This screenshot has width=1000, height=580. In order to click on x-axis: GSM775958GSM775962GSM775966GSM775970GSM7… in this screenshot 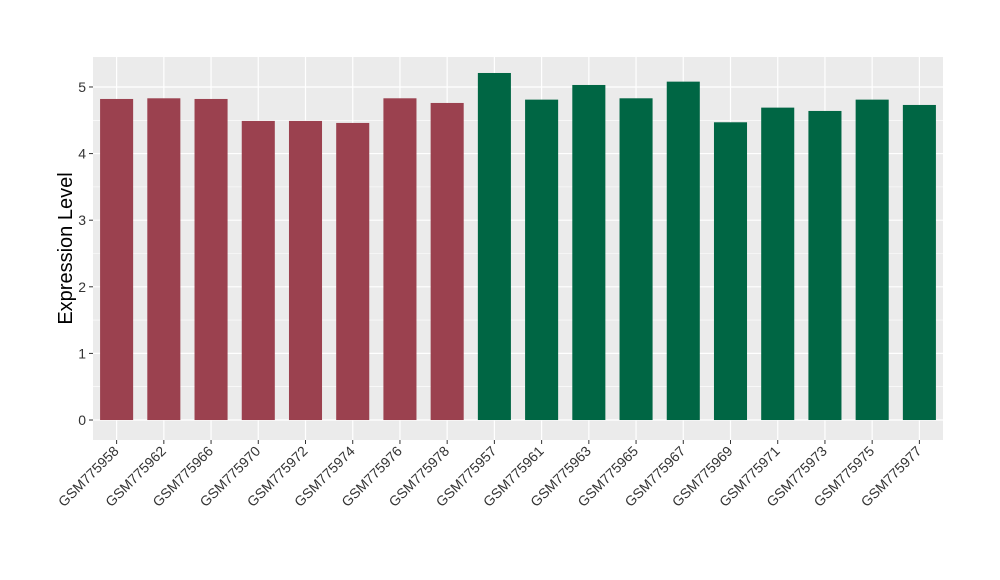, I will do `click(490, 475)`.